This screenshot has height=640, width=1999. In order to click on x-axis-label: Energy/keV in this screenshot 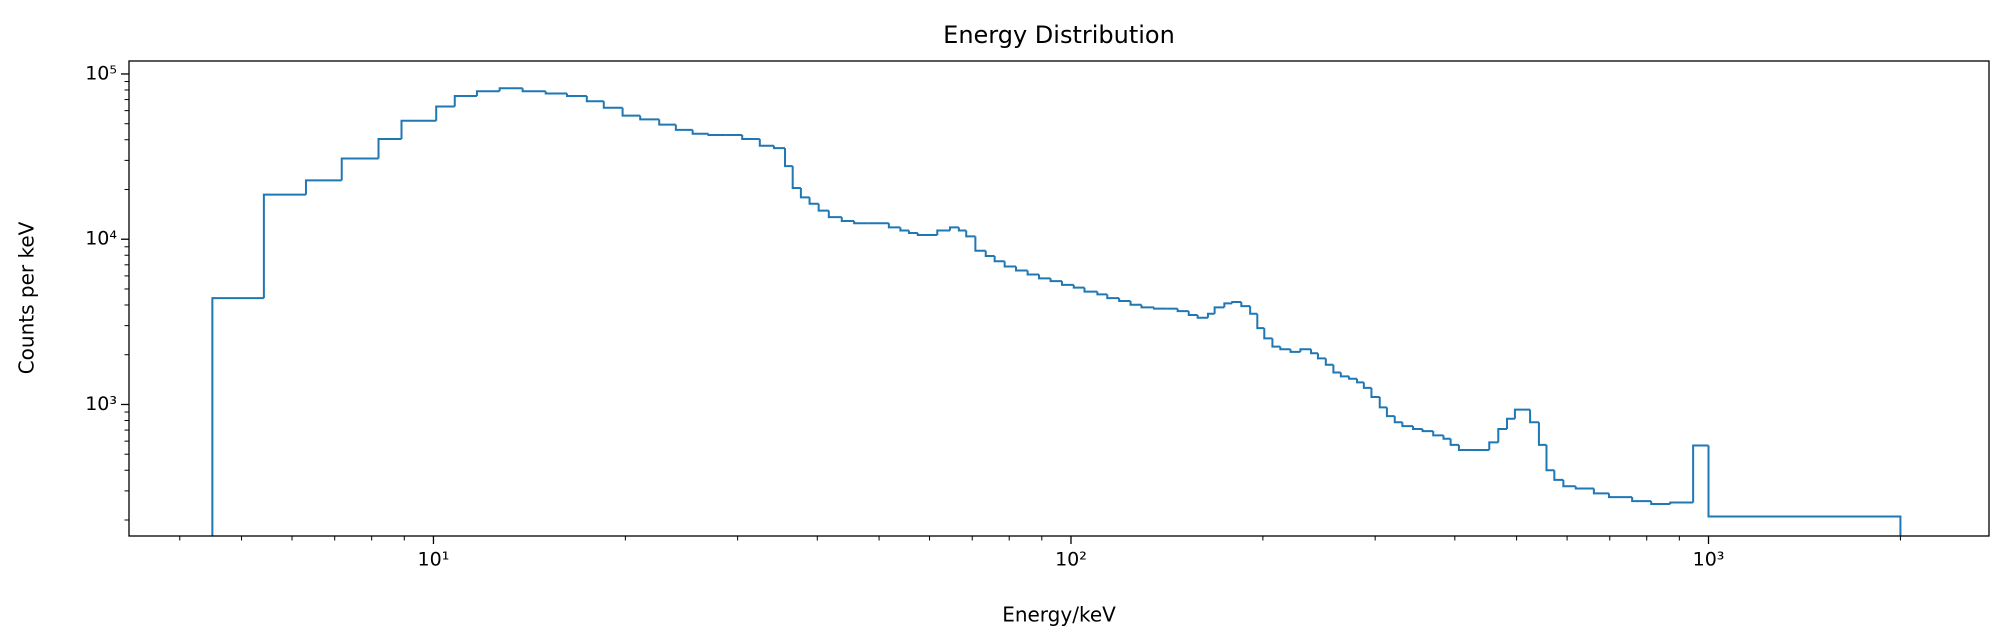, I will do `click(1059, 615)`.